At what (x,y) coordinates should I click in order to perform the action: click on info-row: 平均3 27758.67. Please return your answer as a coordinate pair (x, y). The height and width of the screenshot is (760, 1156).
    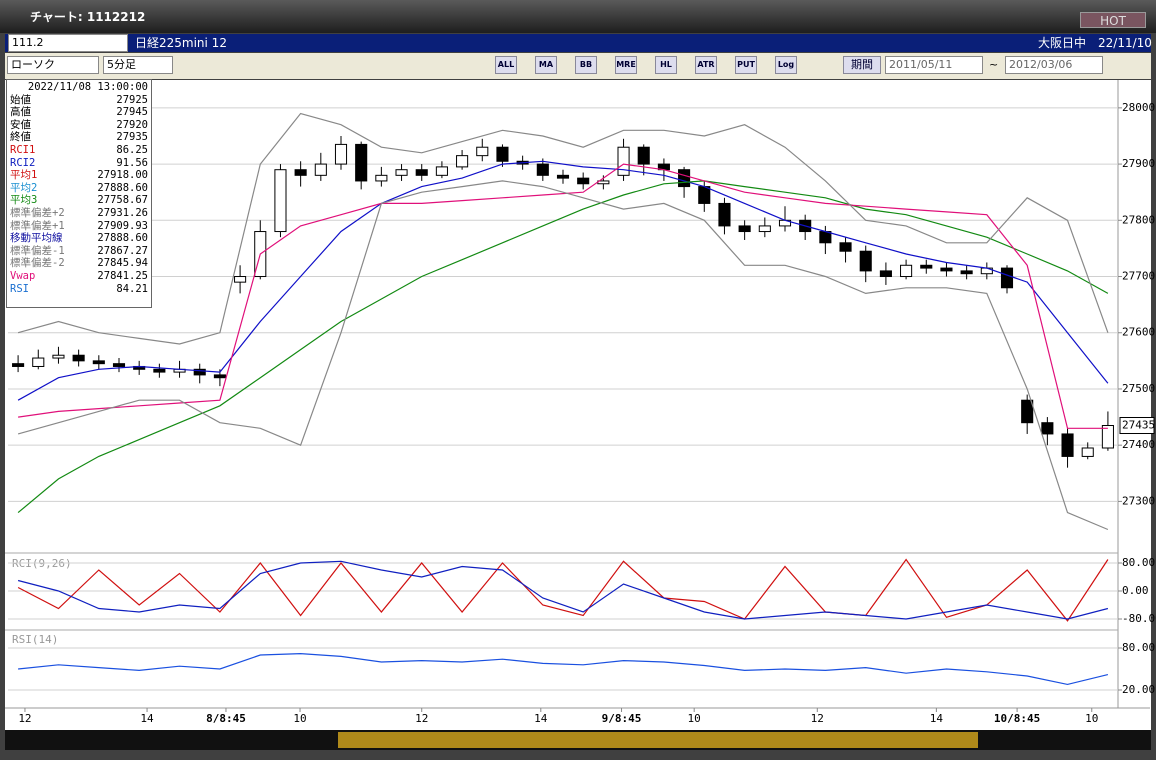
    Looking at the image, I should click on (79, 200).